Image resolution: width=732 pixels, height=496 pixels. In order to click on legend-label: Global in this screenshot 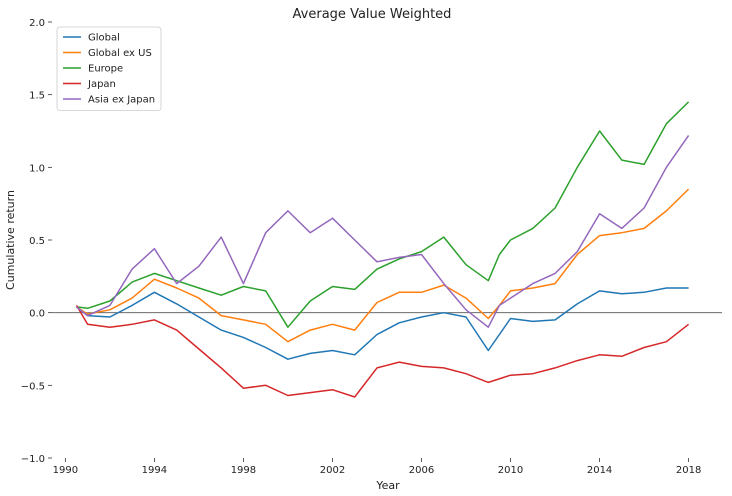, I will do `click(104, 38)`.